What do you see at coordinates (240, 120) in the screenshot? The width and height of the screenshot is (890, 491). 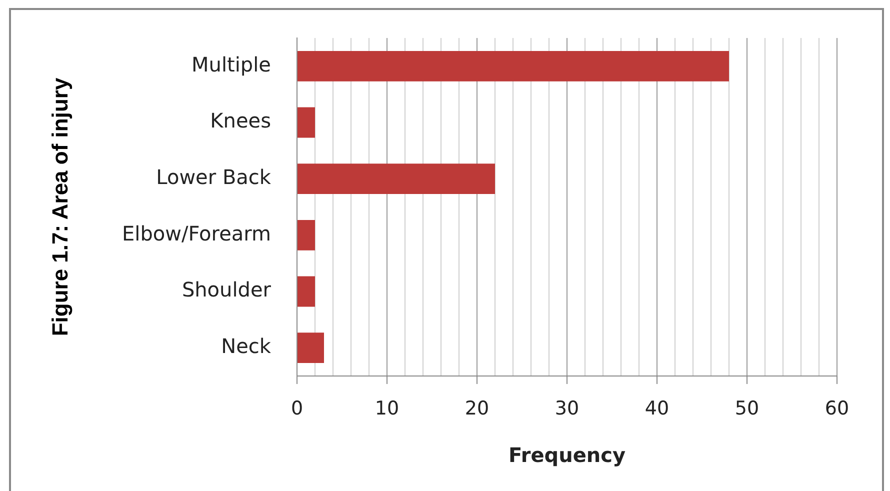 I see `y-tick-label: Knees` at bounding box center [240, 120].